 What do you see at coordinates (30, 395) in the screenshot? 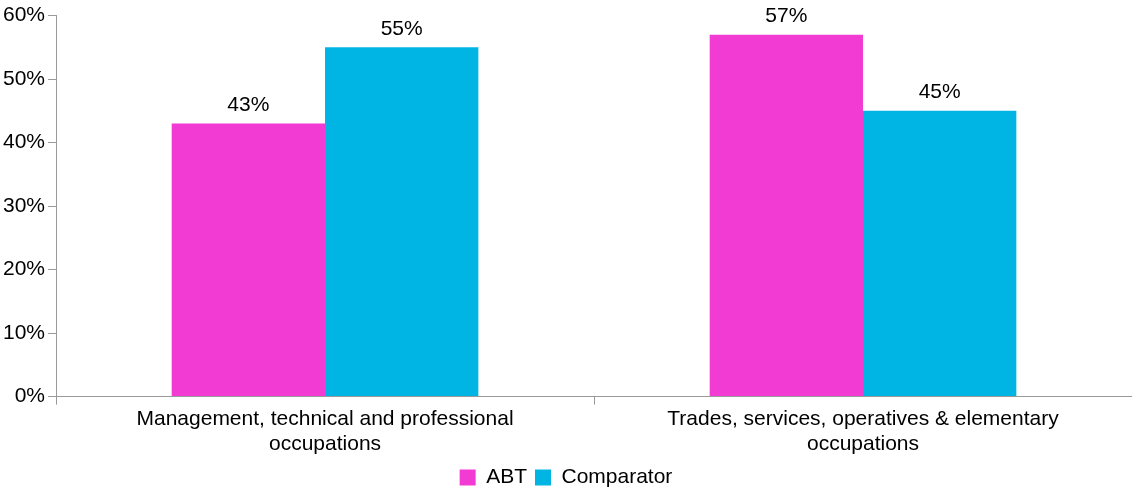
I see `y-tick-label: 0%` at bounding box center [30, 395].